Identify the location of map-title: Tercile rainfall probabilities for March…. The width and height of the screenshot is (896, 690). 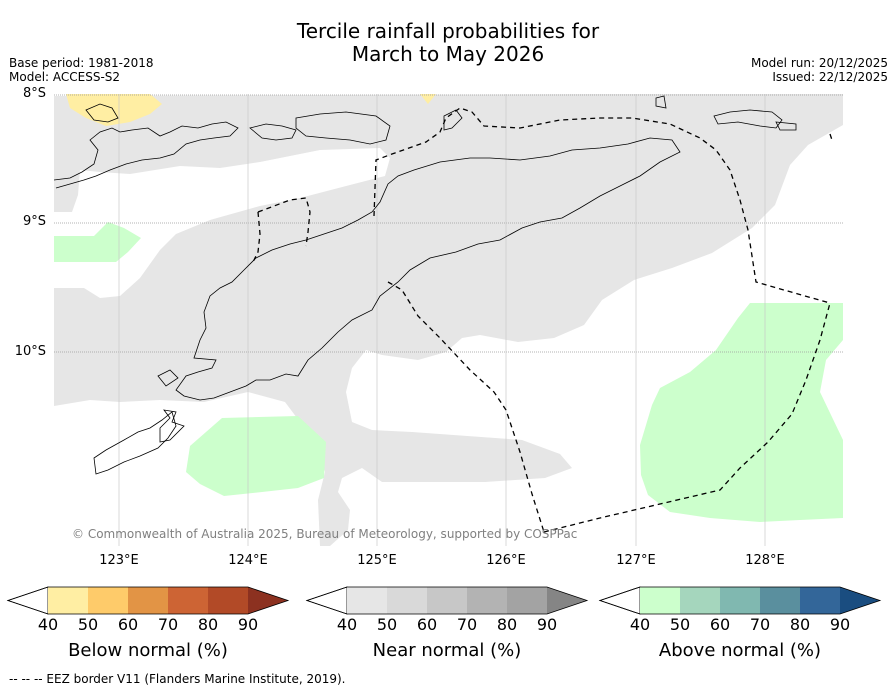
(448, 43).